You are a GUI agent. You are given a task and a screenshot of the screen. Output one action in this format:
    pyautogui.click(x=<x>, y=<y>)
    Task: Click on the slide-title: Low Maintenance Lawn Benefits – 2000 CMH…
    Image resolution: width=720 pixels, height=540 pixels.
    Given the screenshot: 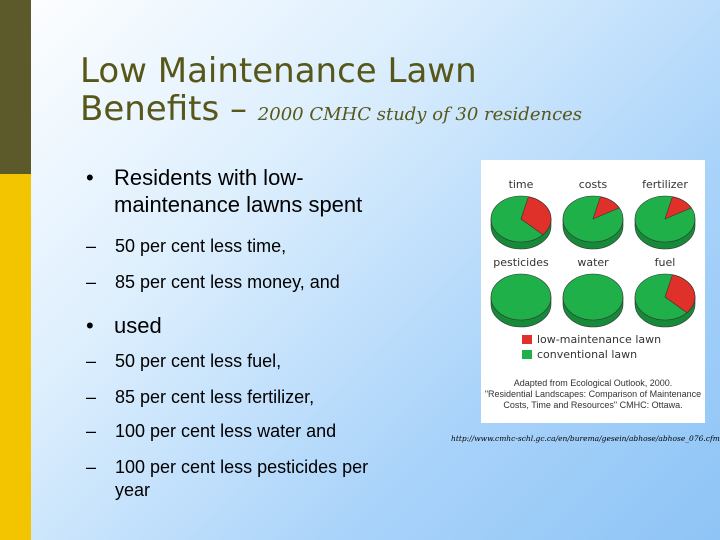 What is the action you would take?
    pyautogui.click(x=331, y=93)
    